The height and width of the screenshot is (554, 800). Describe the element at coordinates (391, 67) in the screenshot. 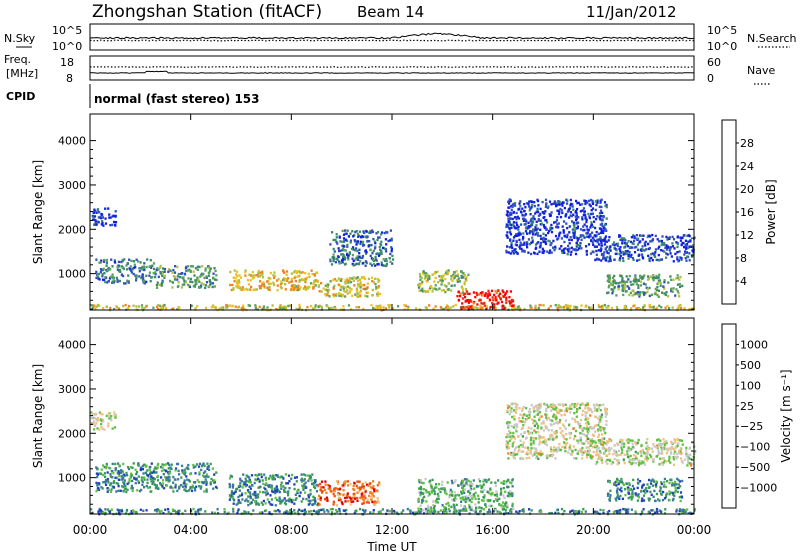

I see `nave-trace` at that location.